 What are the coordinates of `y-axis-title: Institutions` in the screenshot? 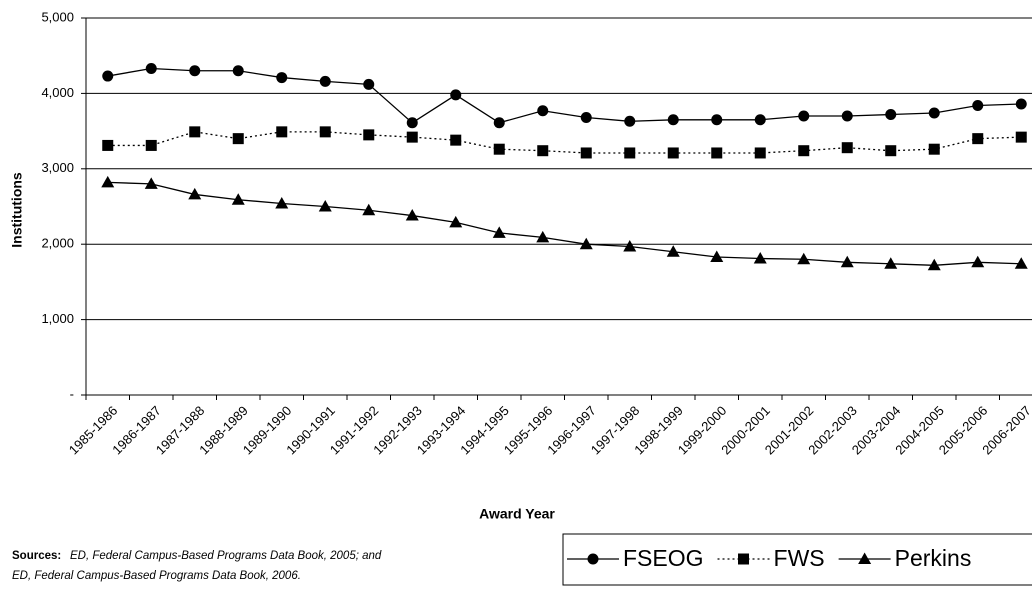 It's located at (17, 210).